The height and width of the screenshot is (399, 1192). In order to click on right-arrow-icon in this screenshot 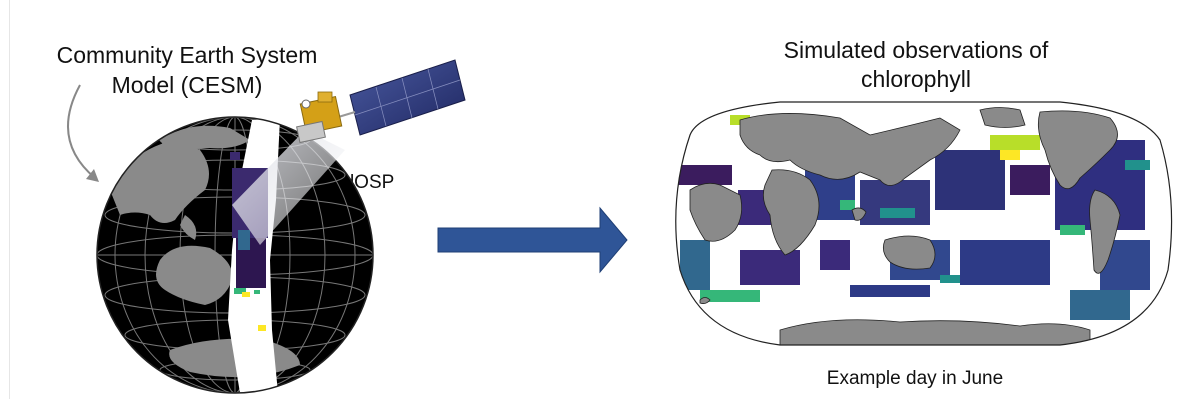, I will do `click(532, 240)`.